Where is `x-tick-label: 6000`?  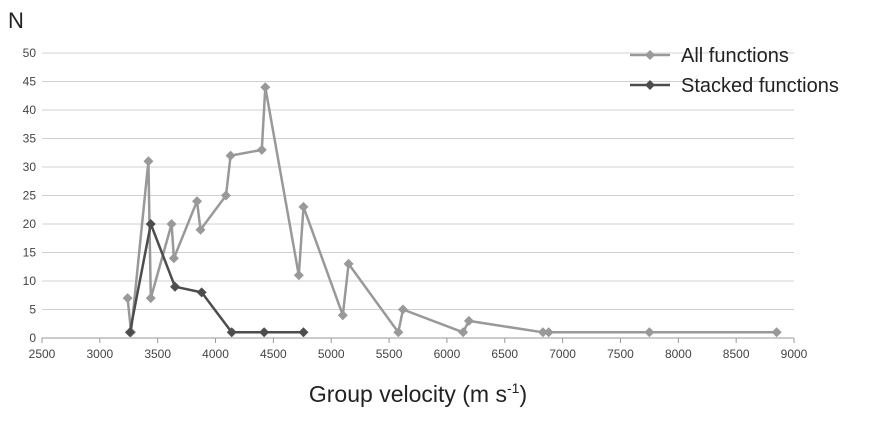 x-tick-label: 6000 is located at coordinates (447, 354).